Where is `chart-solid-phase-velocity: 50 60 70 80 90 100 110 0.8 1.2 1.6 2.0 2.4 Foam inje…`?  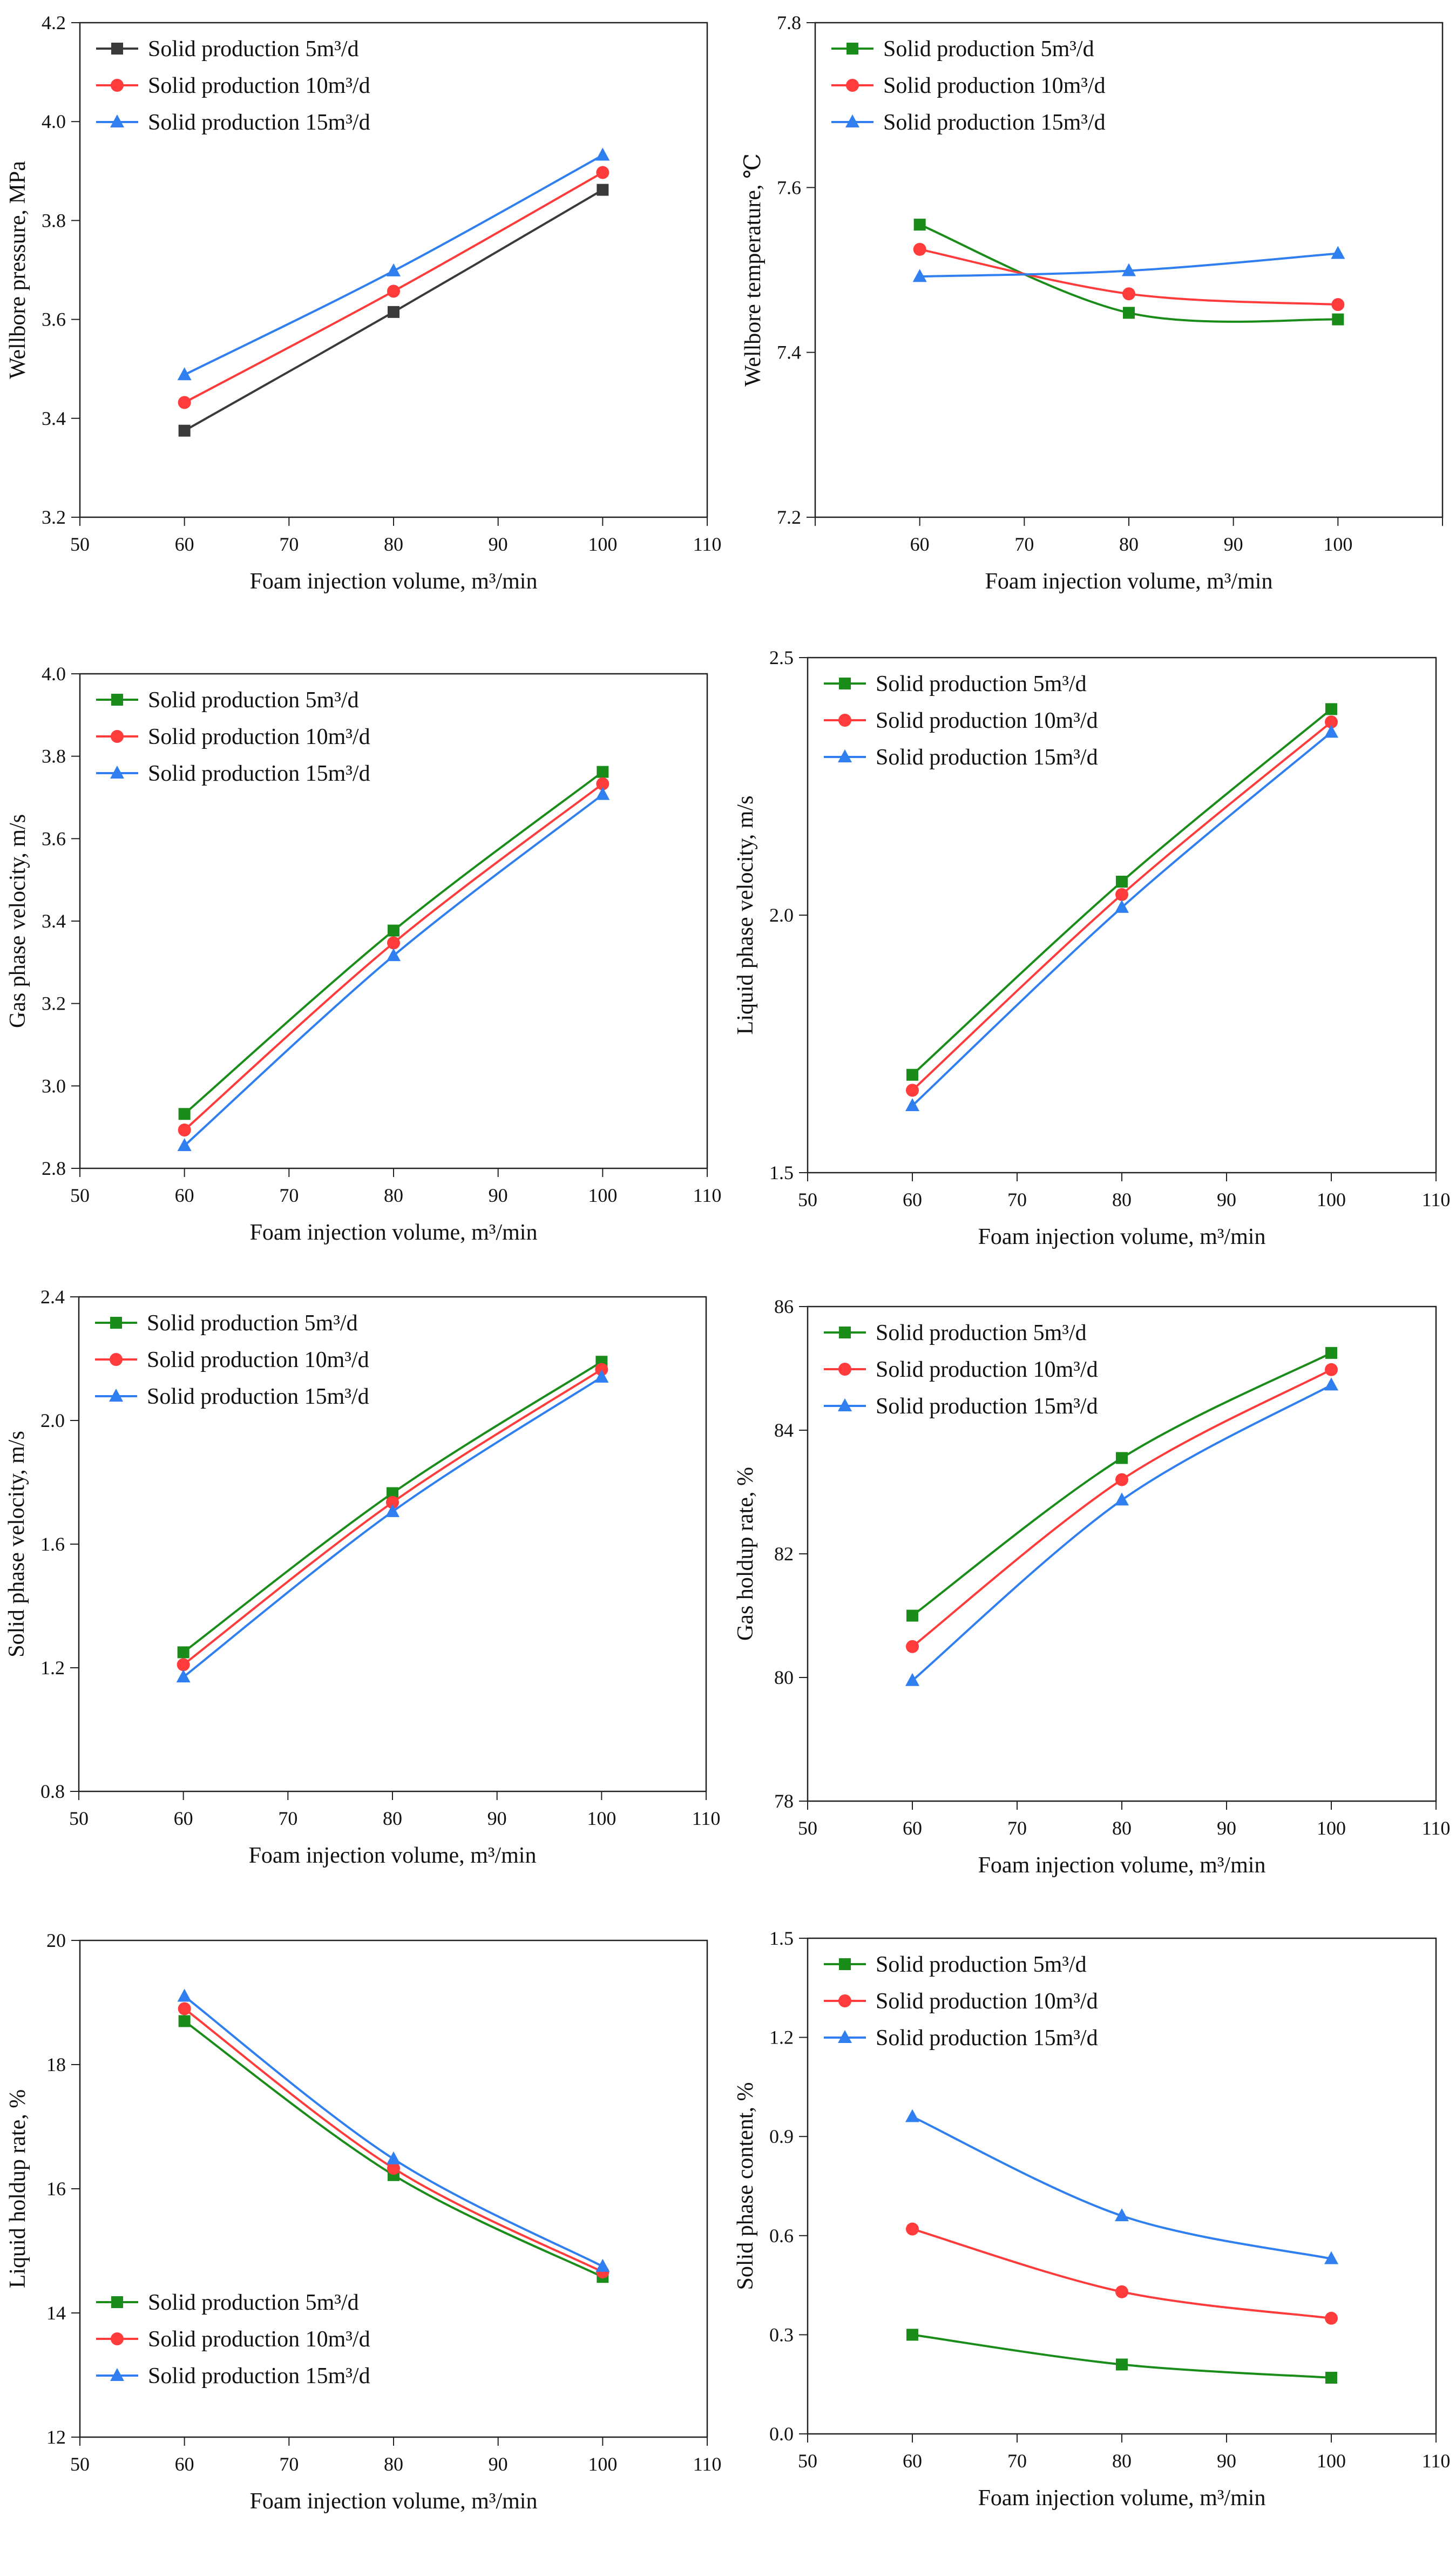 chart-solid-phase-velocity: 50 60 70 80 90 100 110 0.8 1.2 1.6 2.0 2.4 Foam inje… is located at coordinates (362, 1577).